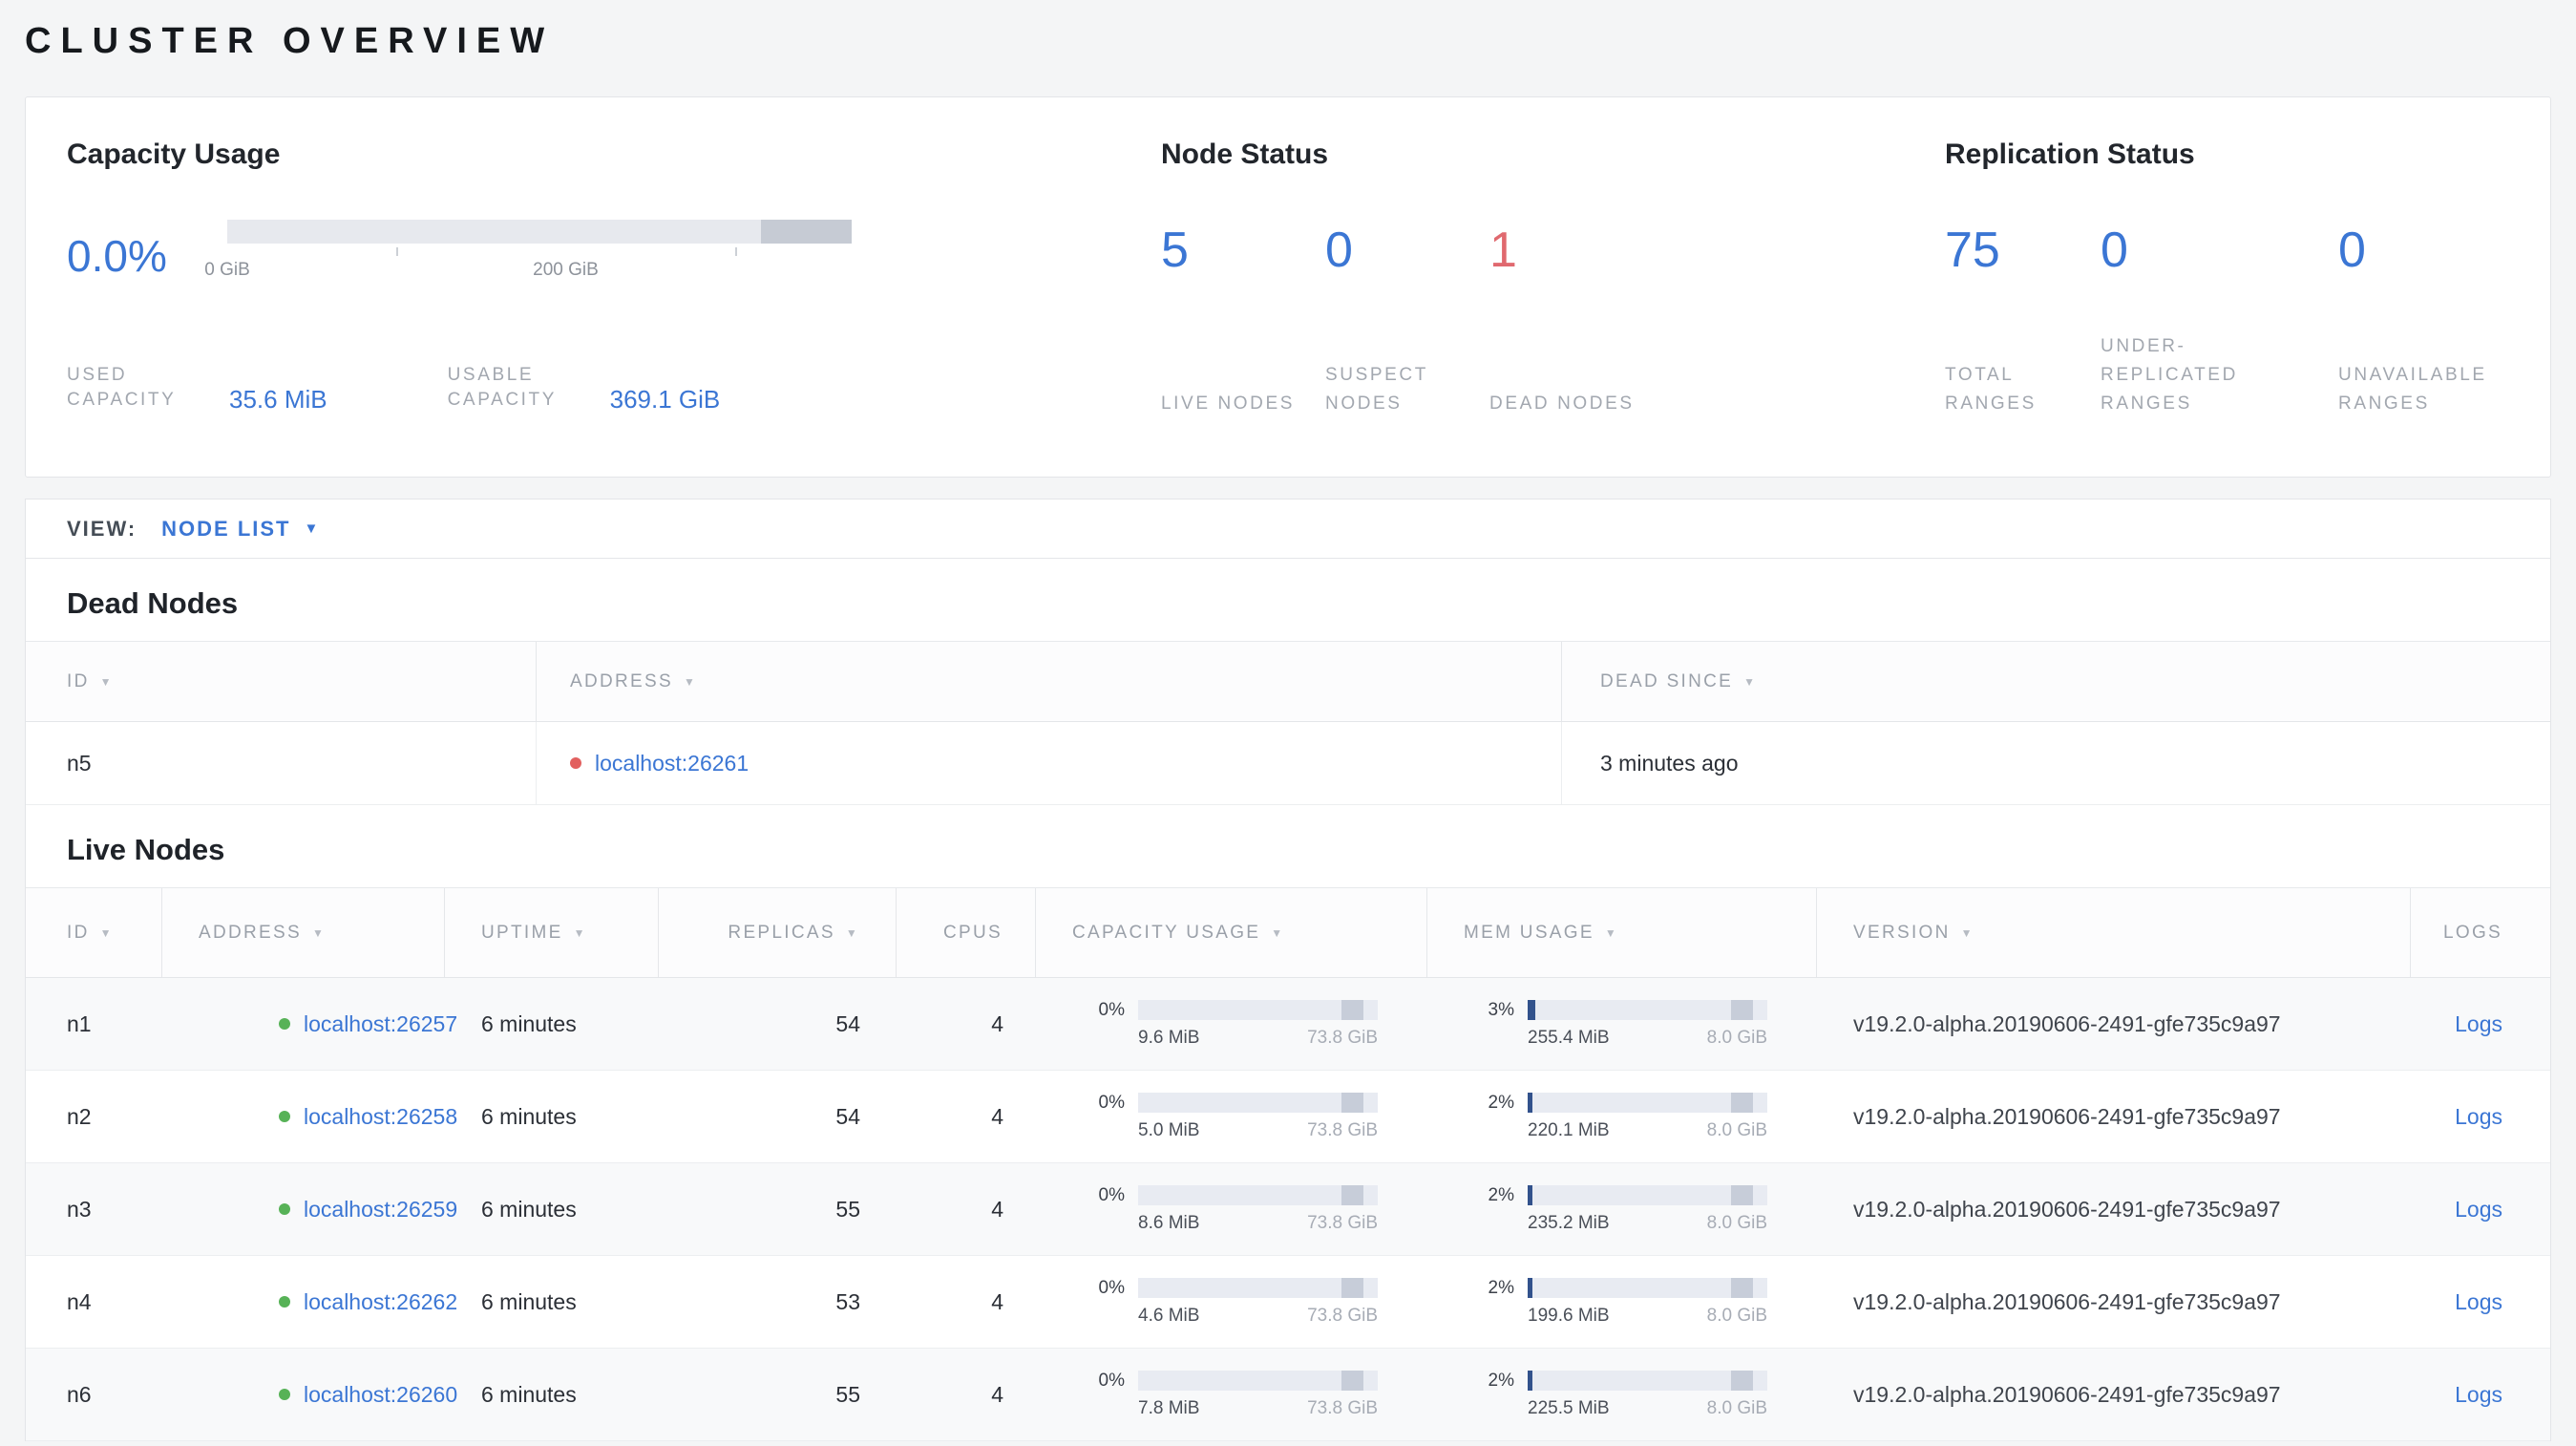 Image resolution: width=2576 pixels, height=1446 pixels. I want to click on node-address-cell: localhost:26262, so click(309, 1302).